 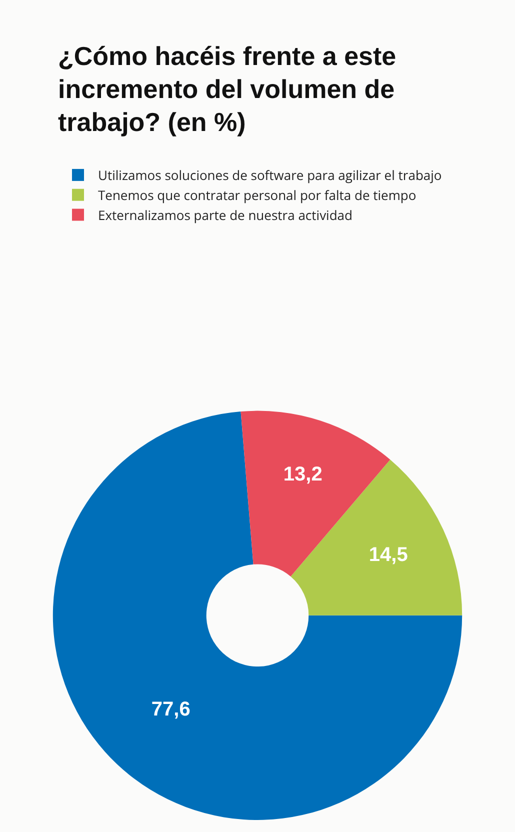 What do you see at coordinates (270, 175) in the screenshot?
I see `legend-label: Utilizamos soluciones de software para agilizar el trabajo` at bounding box center [270, 175].